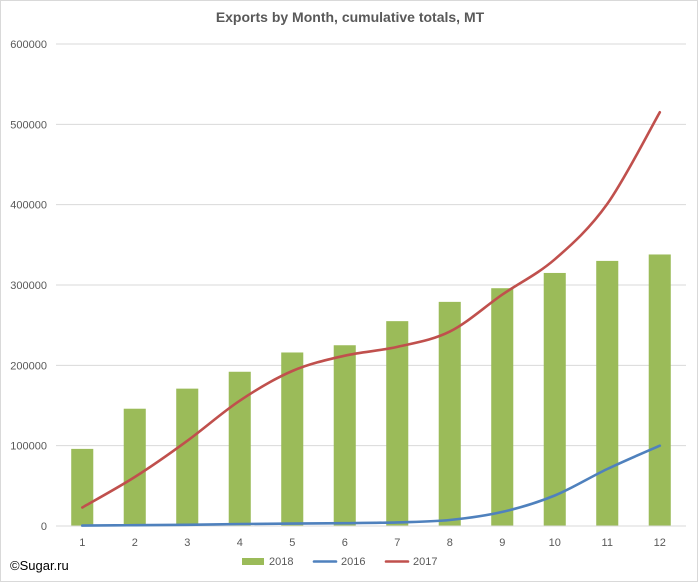 The width and height of the screenshot is (700, 584). Describe the element at coordinates (135, 543) in the screenshot. I see `x-tick-label: 2` at that location.